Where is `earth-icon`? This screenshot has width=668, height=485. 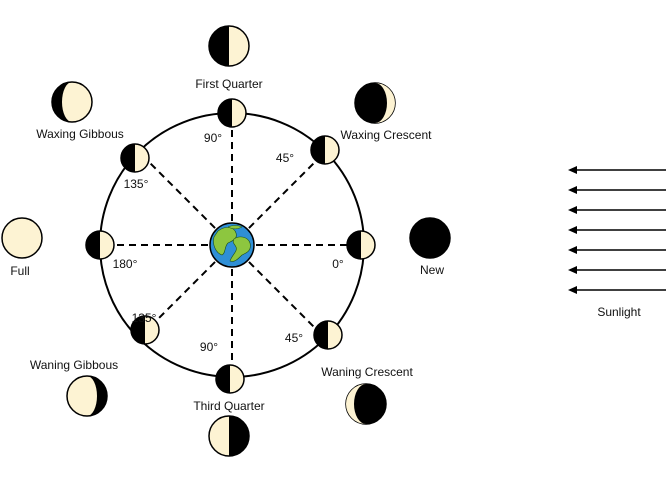
earth-icon is located at coordinates (232, 245).